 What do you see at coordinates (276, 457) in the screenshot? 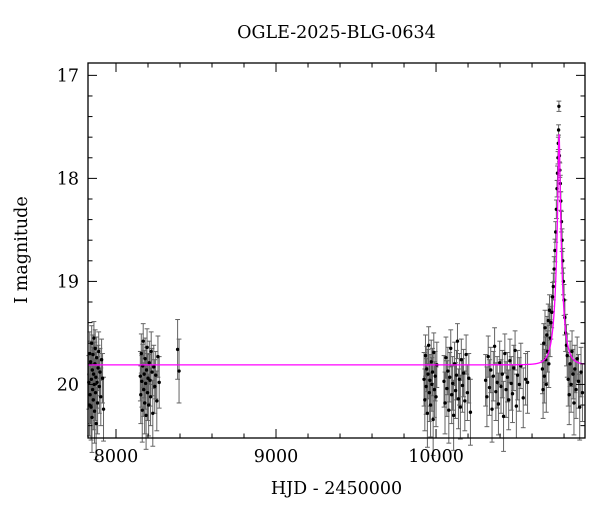
I see `x-tick-label: 9000` at bounding box center [276, 457].